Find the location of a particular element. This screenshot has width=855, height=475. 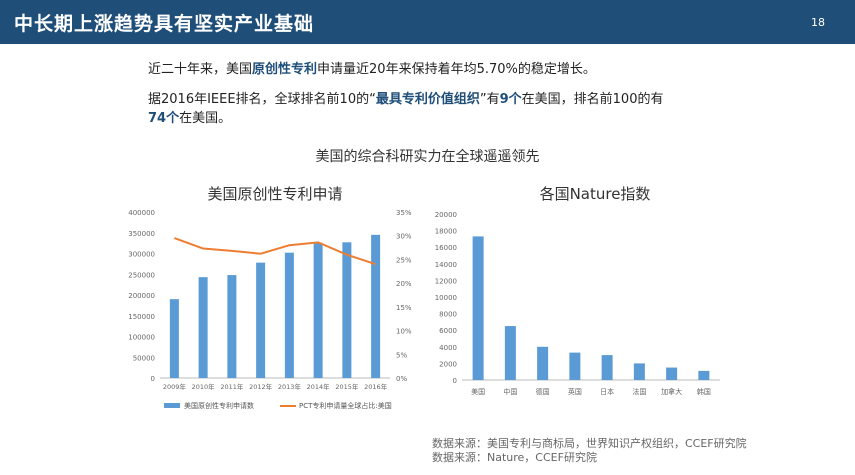

chart1-y2-tick: 30% is located at coordinates (404, 237).